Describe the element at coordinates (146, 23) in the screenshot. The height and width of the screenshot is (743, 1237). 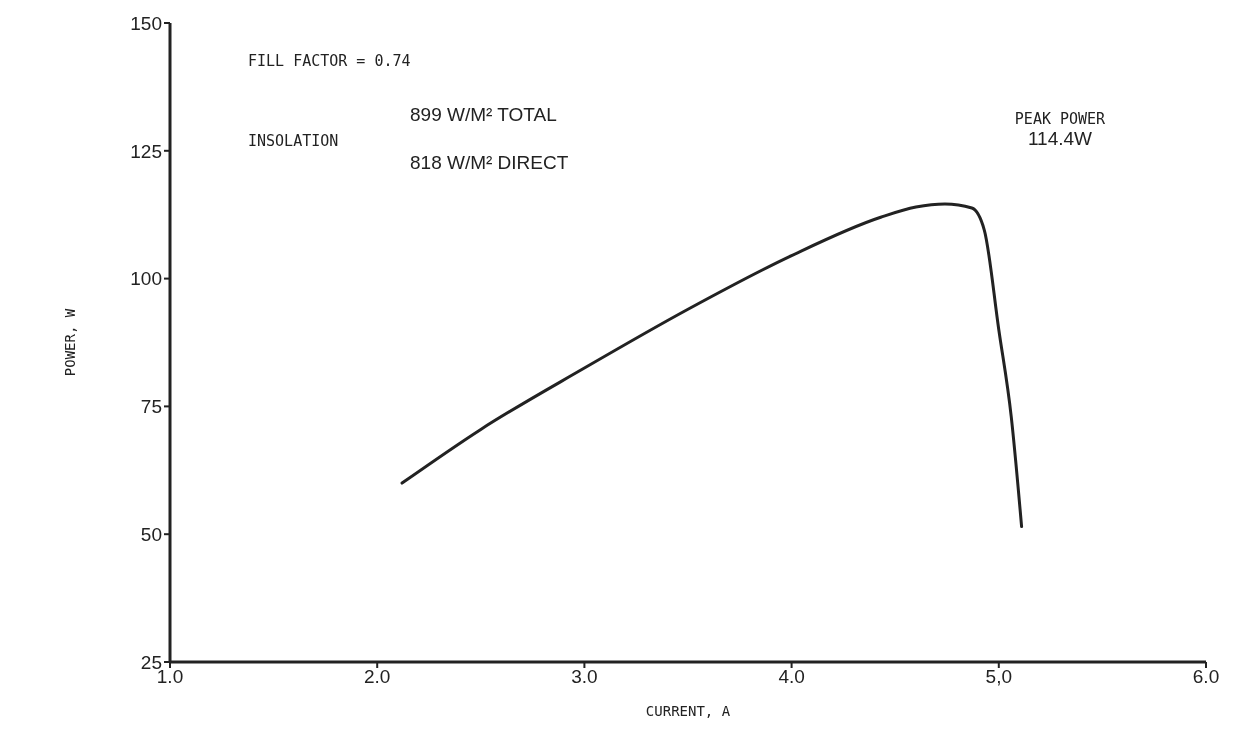
I see `y-tick-label: 150` at that location.